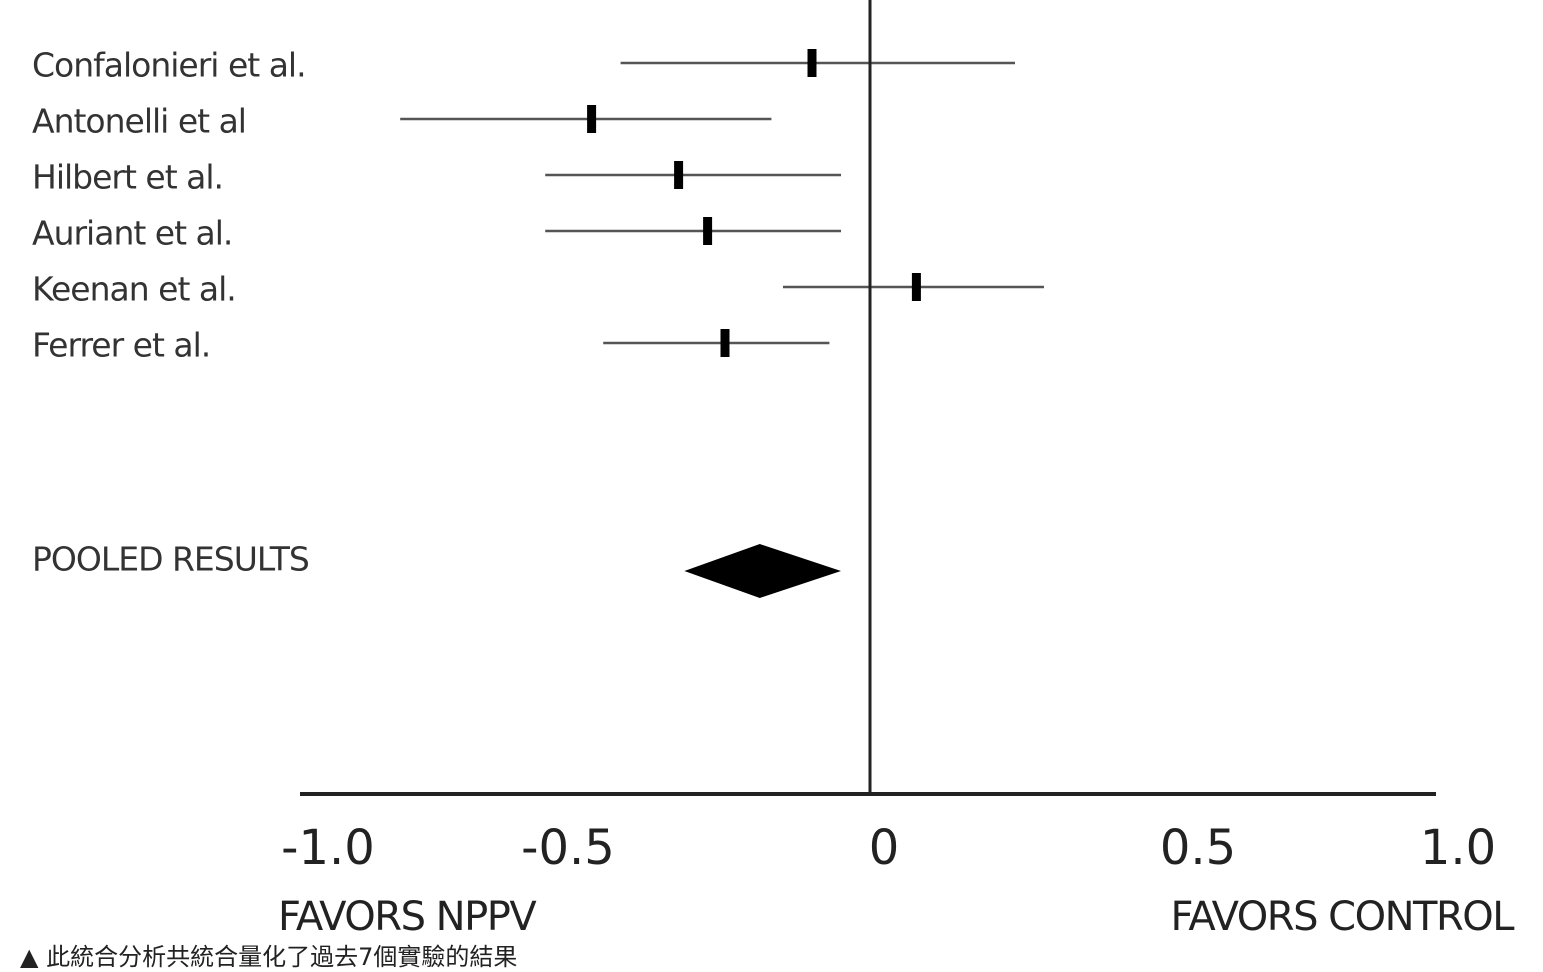 This screenshot has height=972, width=1543. I want to click on x-tick-label: 1.0, so click(1458, 848).